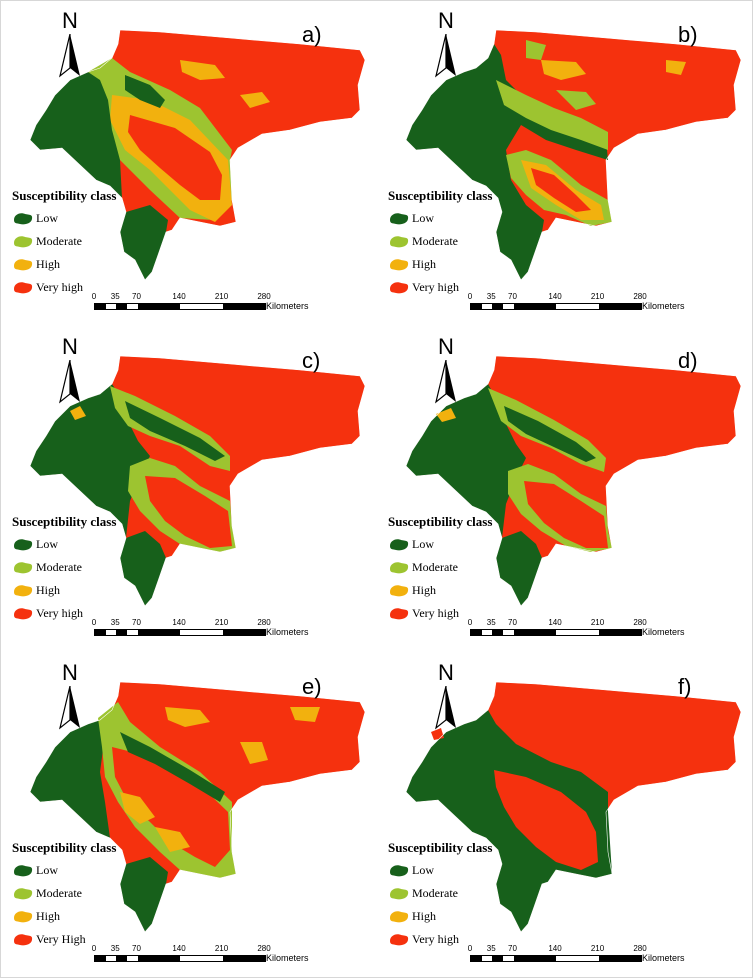  I want to click on panel-label: e), so click(312, 686).